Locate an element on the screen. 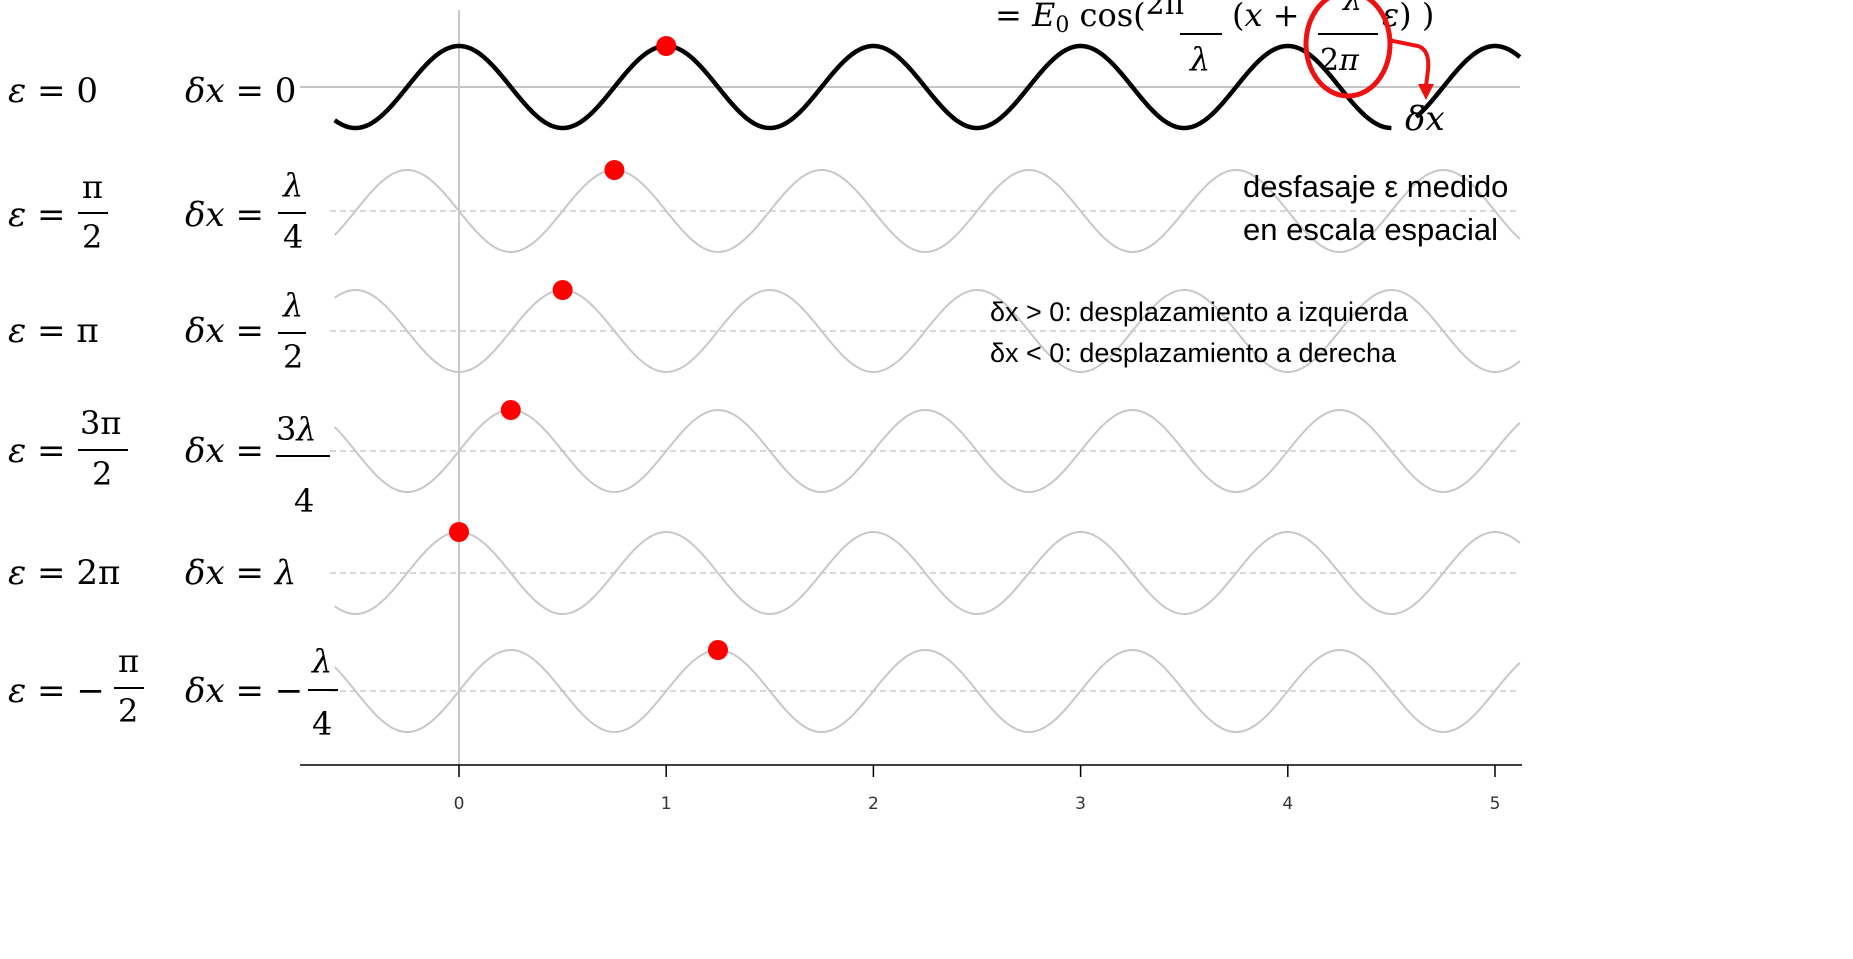 Image resolution: width=1853 pixels, height=959 pixels. dx-frac-den-2: 2 is located at coordinates (293, 357).